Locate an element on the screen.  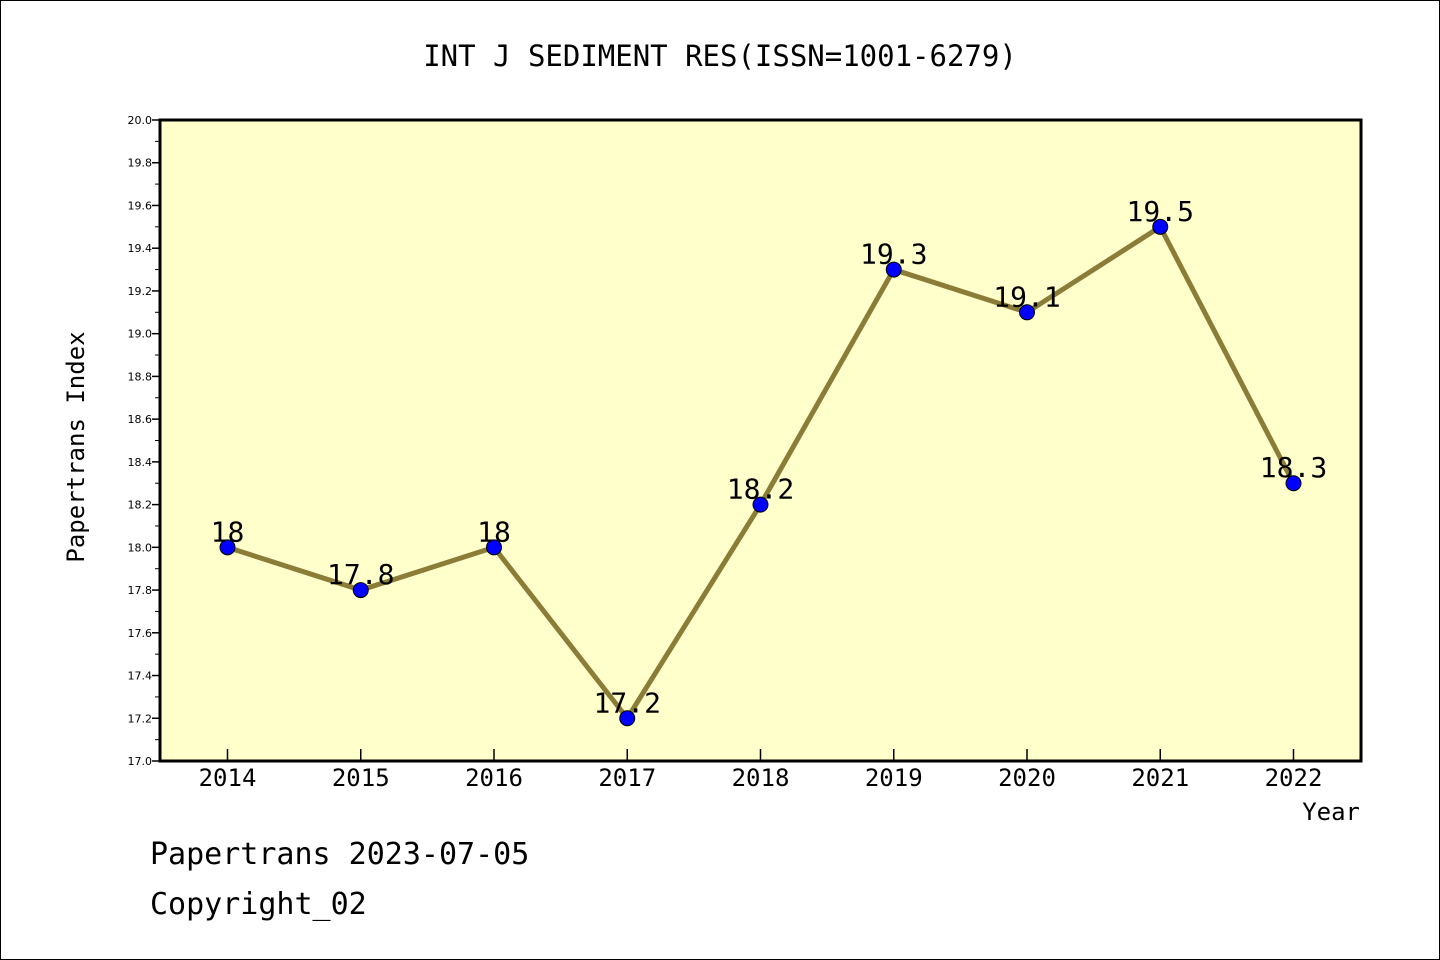
y-tick-label-19.0: 19.0 is located at coordinates (140, 334).